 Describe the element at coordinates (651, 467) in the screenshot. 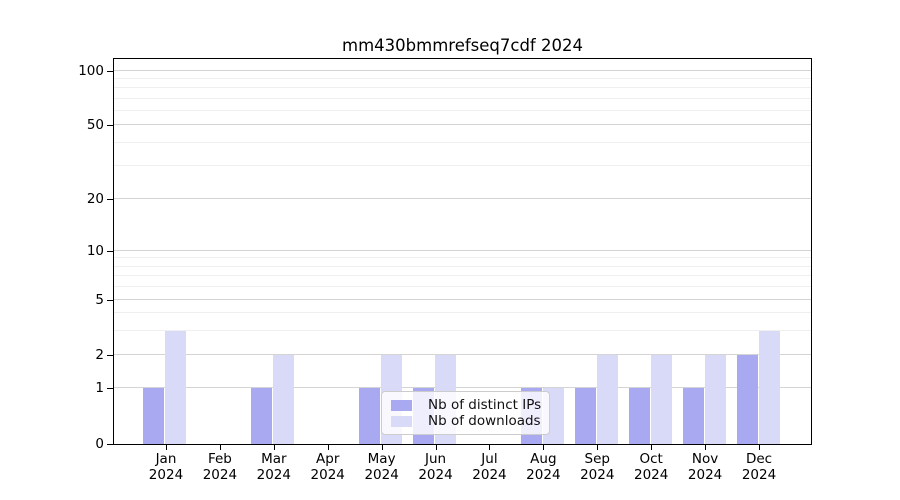

I see `x-tick-label: Oct 2024` at that location.